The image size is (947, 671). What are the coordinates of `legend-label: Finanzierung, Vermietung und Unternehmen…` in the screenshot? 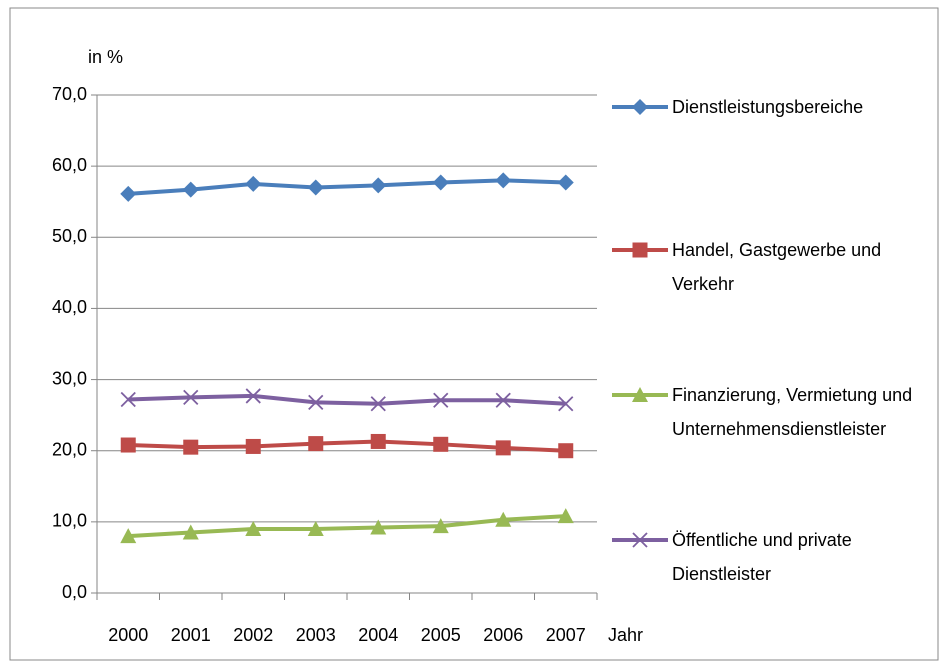 It's located at (792, 412).